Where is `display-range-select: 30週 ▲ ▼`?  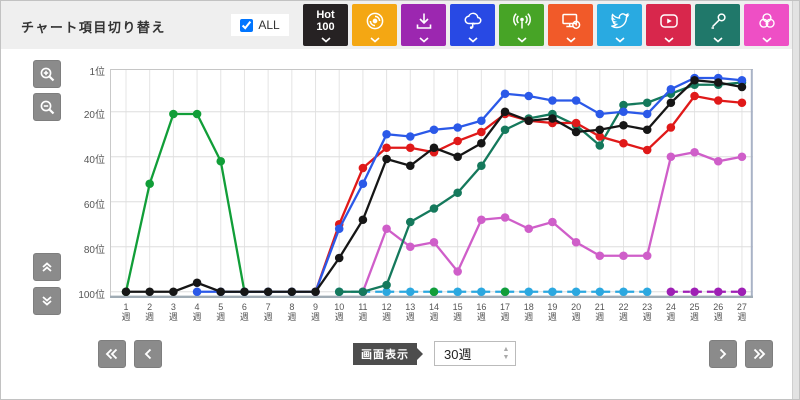
display-range-select: 30週 ▲ ▼ is located at coordinates (475, 353).